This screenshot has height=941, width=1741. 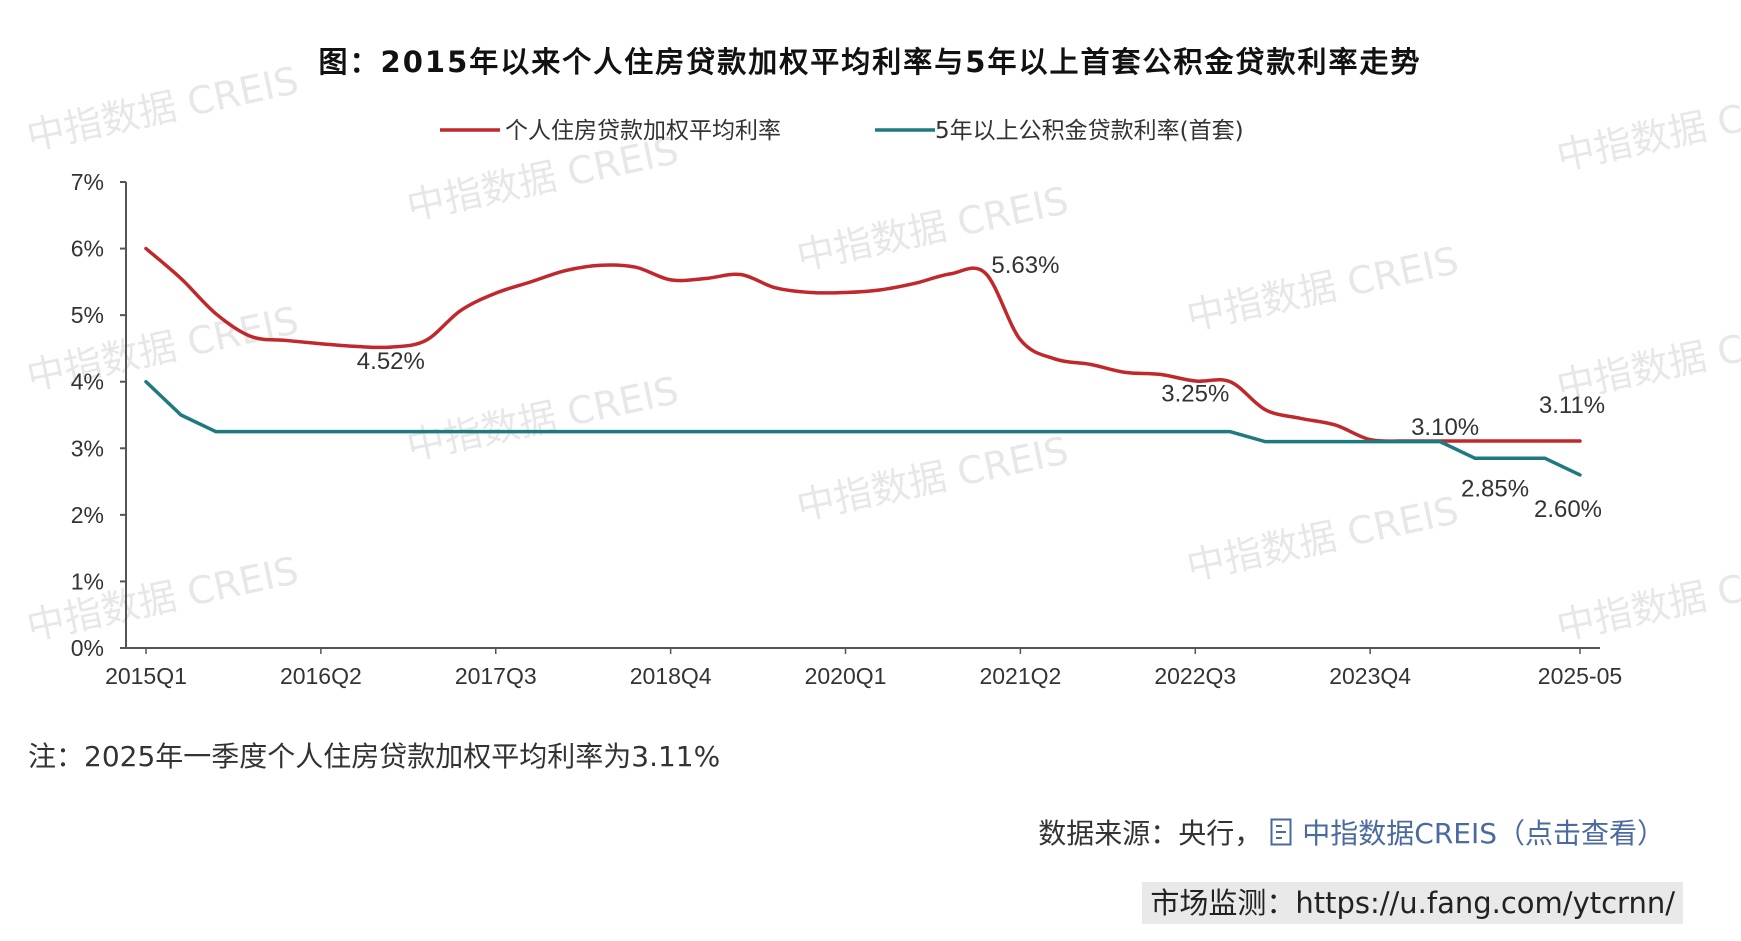 I want to click on y-tick-label: 4%, so click(x=87, y=382).